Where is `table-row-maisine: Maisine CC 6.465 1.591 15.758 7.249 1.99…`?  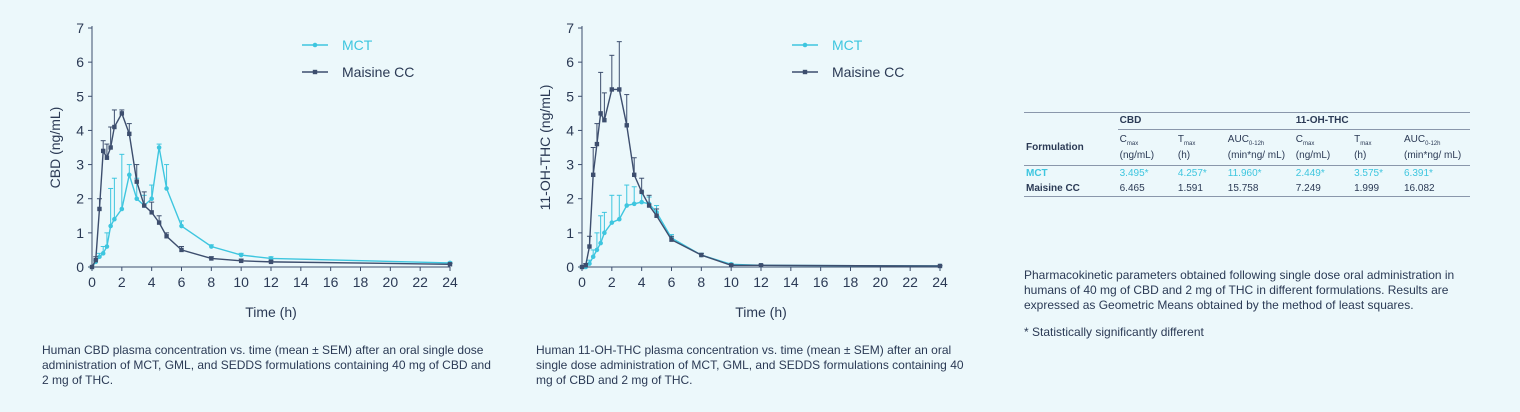 table-row-maisine: Maisine CC 6.465 1.591 15.758 7.249 1.99… is located at coordinates (1247, 189).